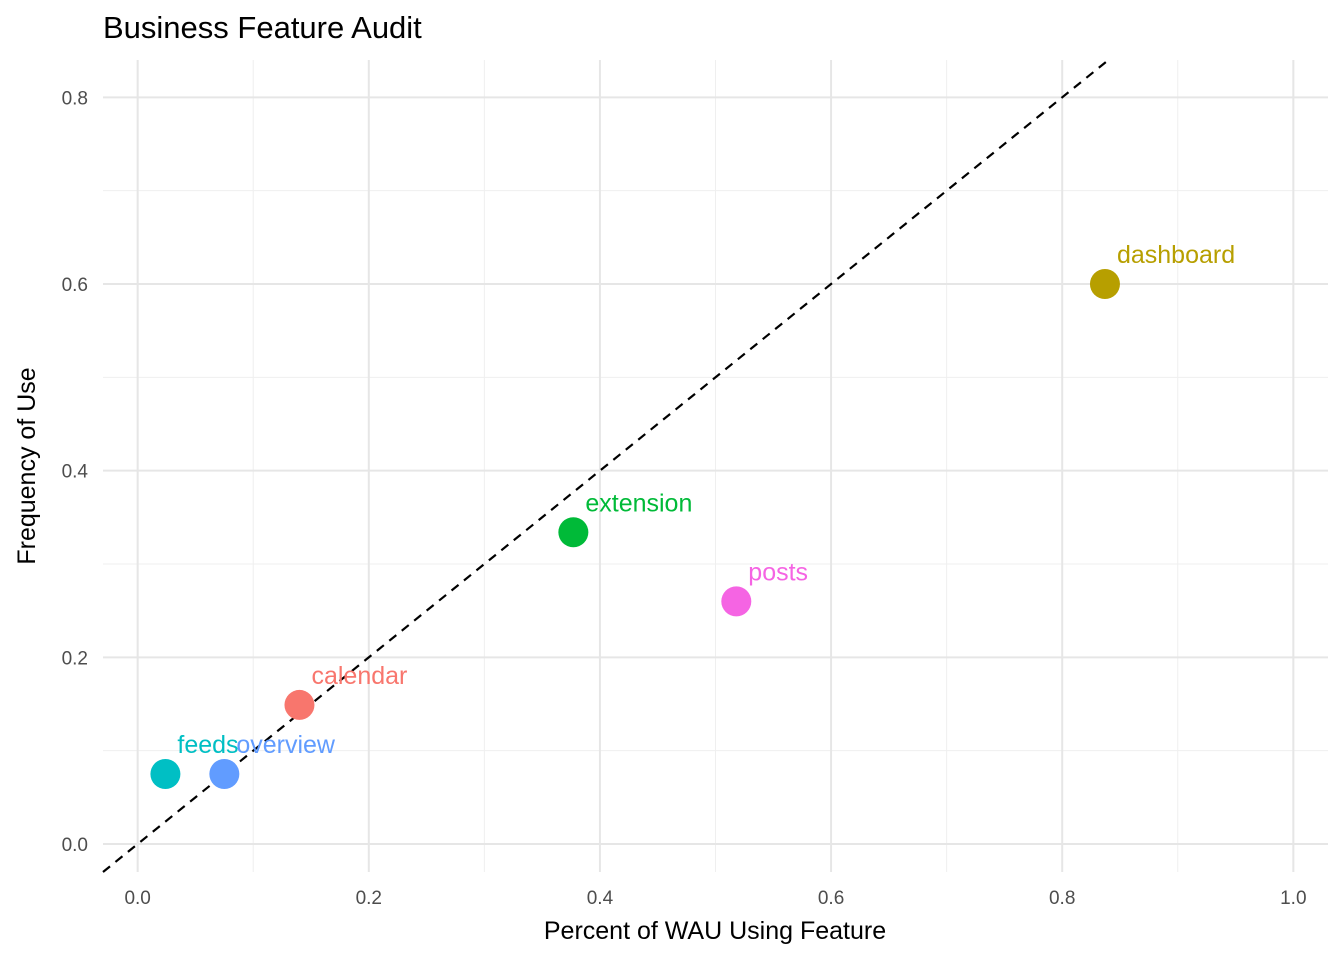  What do you see at coordinates (715, 931) in the screenshot?
I see `x-axis-title: Percent of WAU Using Feature` at bounding box center [715, 931].